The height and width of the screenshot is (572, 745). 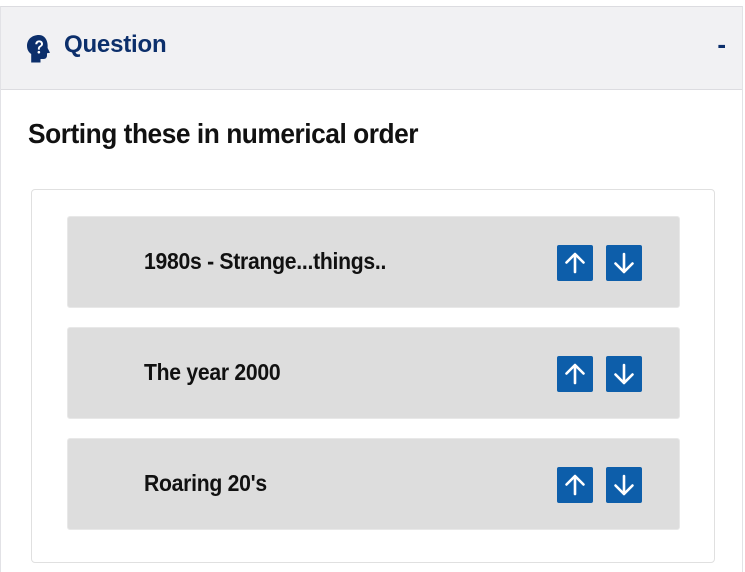 What do you see at coordinates (223, 133) in the screenshot?
I see `question-prompt: Sorting these in numerical order` at bounding box center [223, 133].